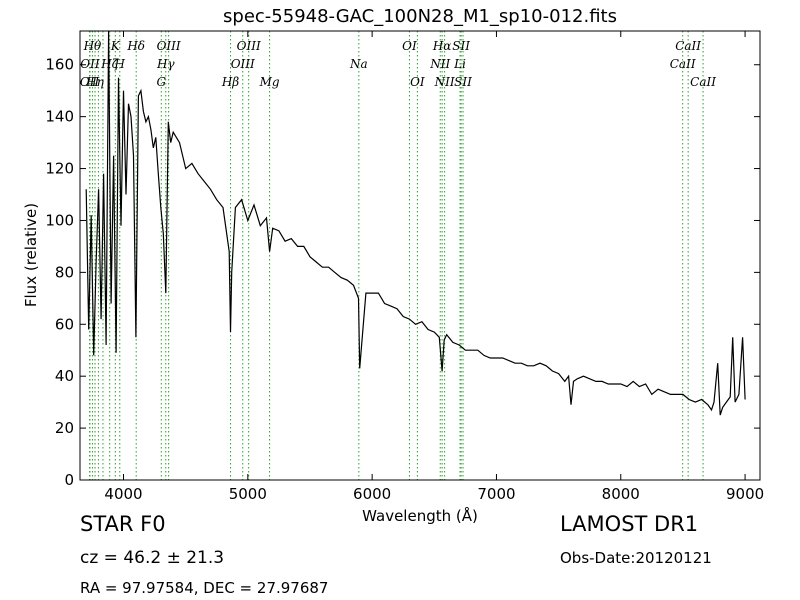  What do you see at coordinates (269, 82) in the screenshot?
I see `line-marker-label: Mg` at bounding box center [269, 82].